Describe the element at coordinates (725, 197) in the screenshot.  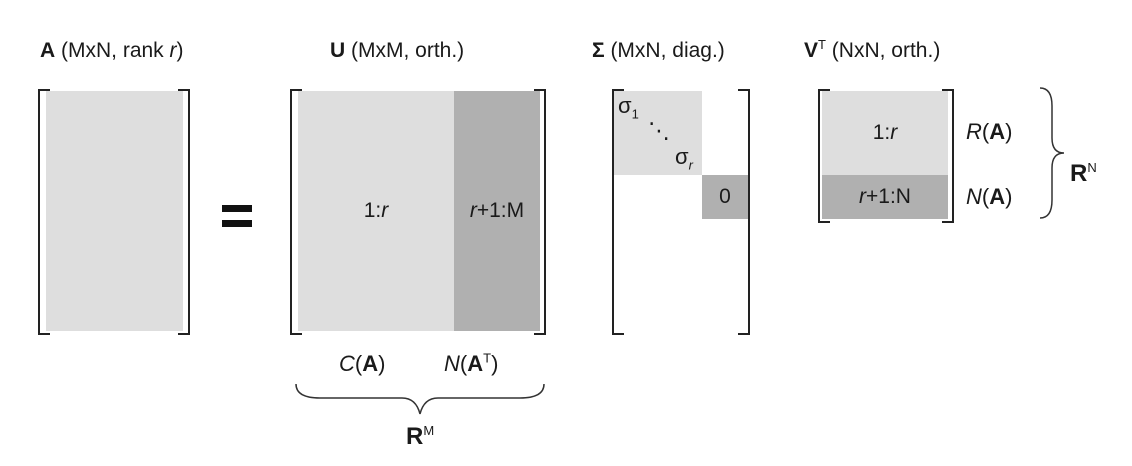
I see `sigma-zero-block: 0` at that location.